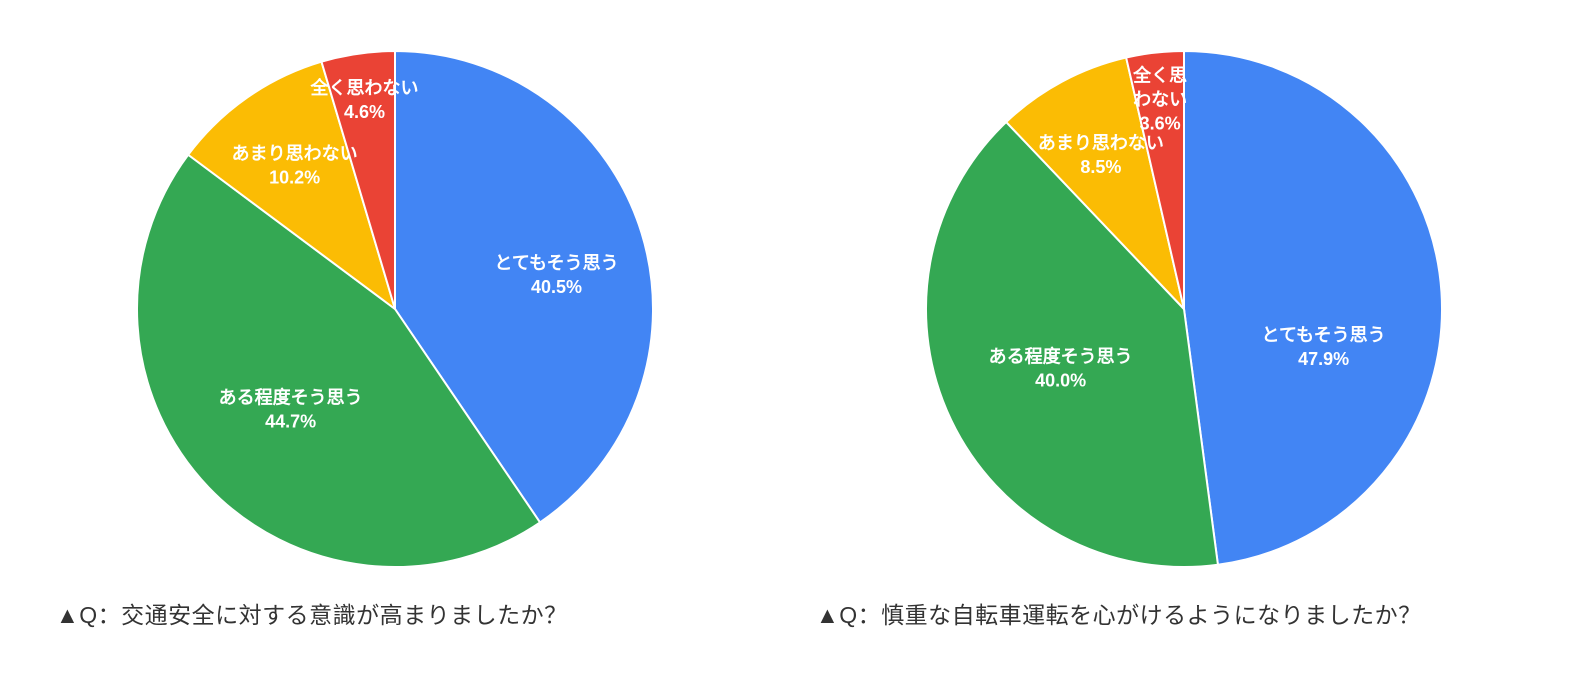  What do you see at coordinates (1119, 615) in the screenshot?
I see `chart-caption: ▲Q：慎重な自転車運転を心がけるようになりましたか？` at bounding box center [1119, 615].